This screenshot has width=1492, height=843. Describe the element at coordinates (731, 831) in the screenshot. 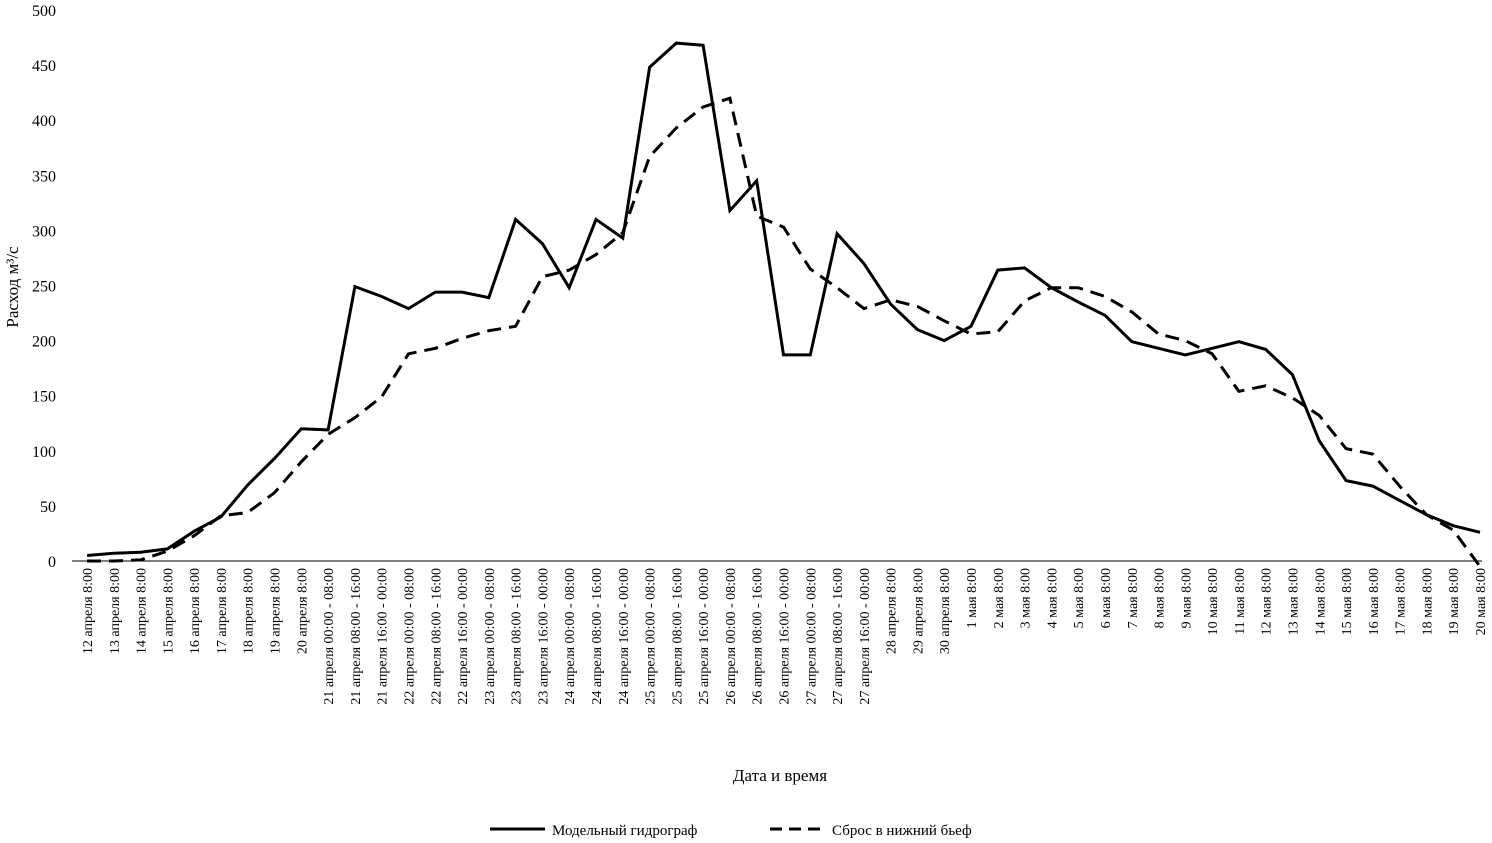

I see `legend: Модельный гидрограф Сброс в нижний бьеф` at that location.